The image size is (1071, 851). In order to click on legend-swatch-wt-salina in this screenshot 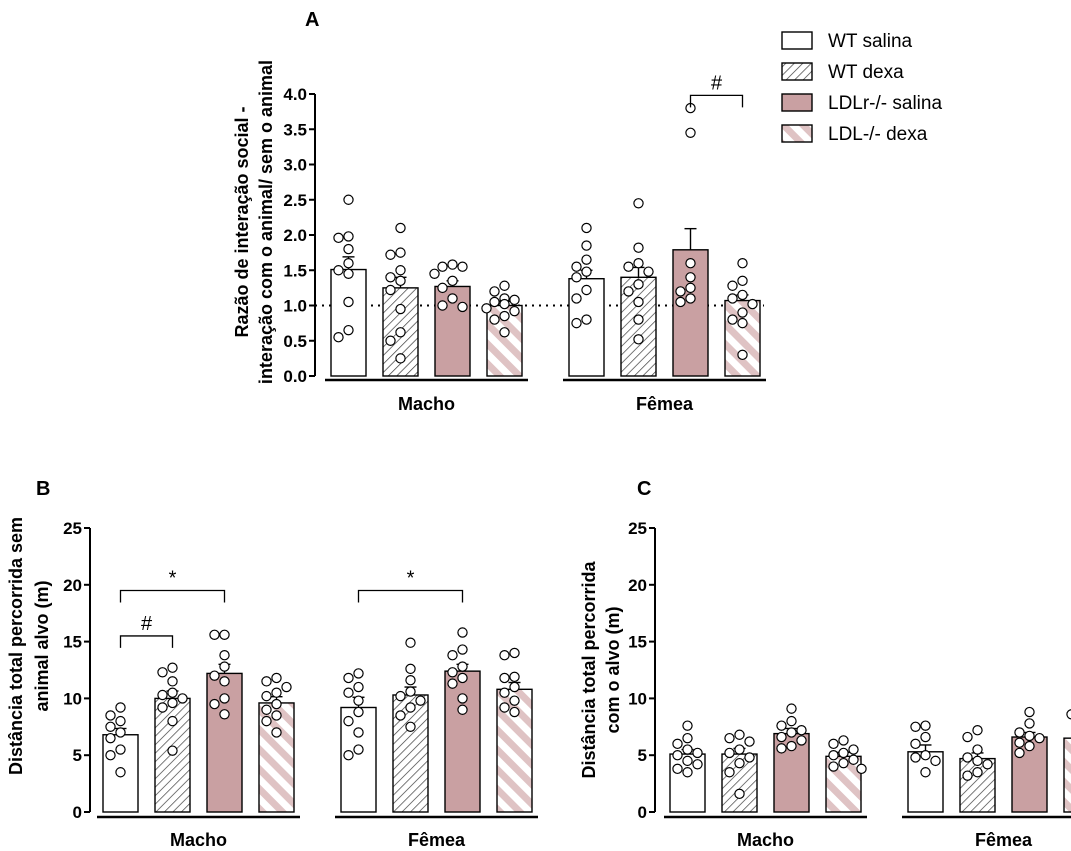, I will do `click(797, 40)`.